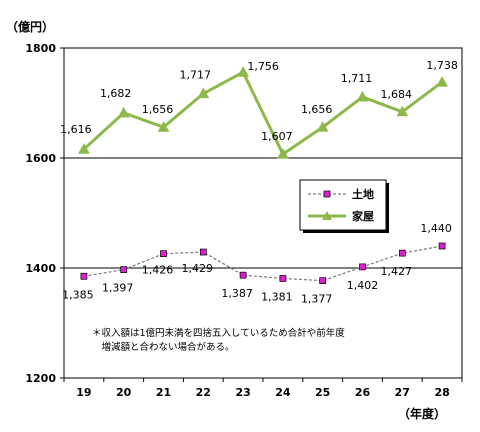 The image size is (480, 432). I want to click on annotation-line: ＊収入額は1億円未満を四捨五入しているため合計や前年度, so click(218, 333).